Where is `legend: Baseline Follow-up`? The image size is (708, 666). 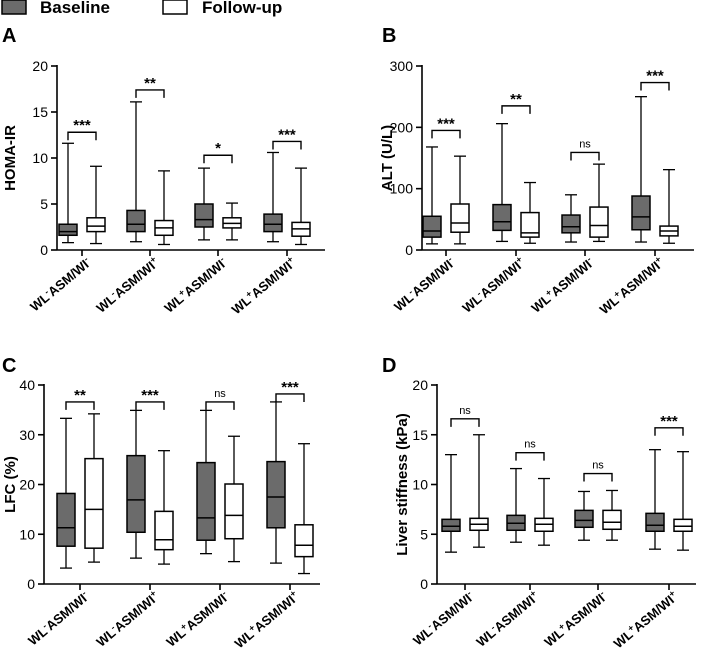
legend: Baseline Follow-up is located at coordinates (141, 8).